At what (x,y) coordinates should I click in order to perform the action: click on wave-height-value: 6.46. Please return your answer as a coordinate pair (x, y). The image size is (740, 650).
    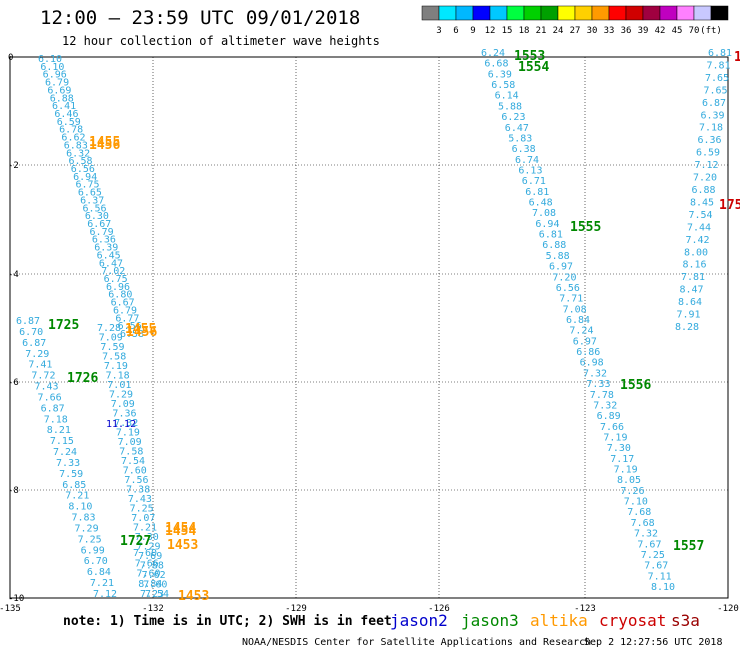
    Looking at the image, I should click on (66, 114).